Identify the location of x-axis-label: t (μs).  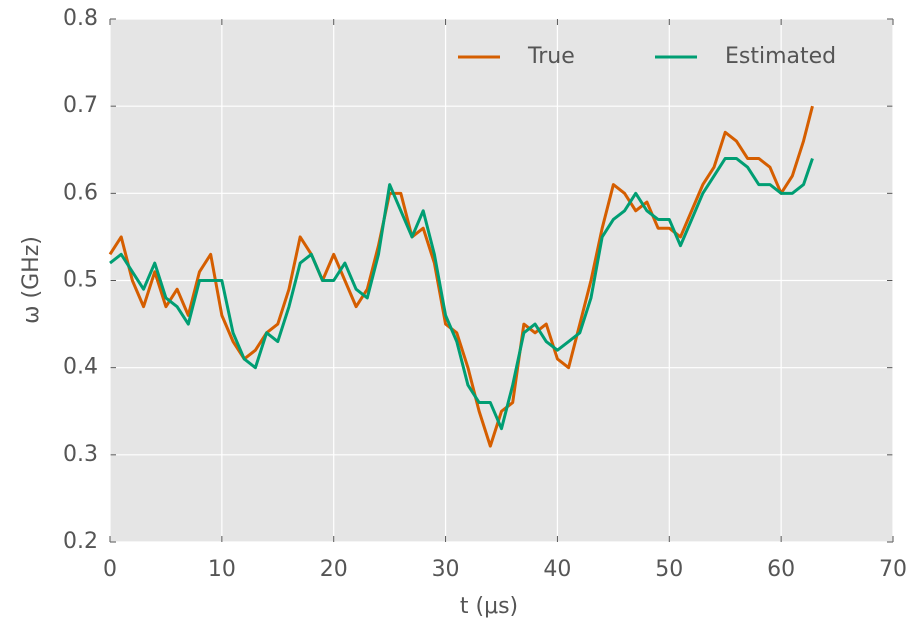
(489, 606).